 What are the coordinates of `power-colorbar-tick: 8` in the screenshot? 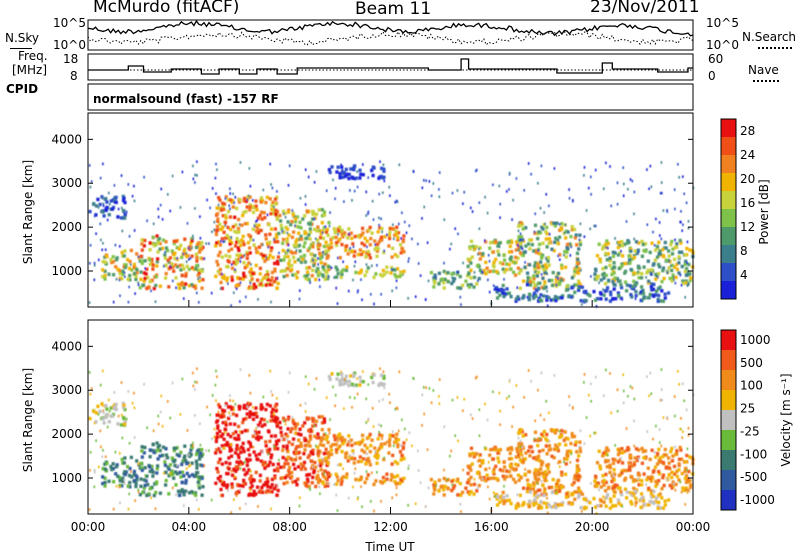 It's located at (744, 251).